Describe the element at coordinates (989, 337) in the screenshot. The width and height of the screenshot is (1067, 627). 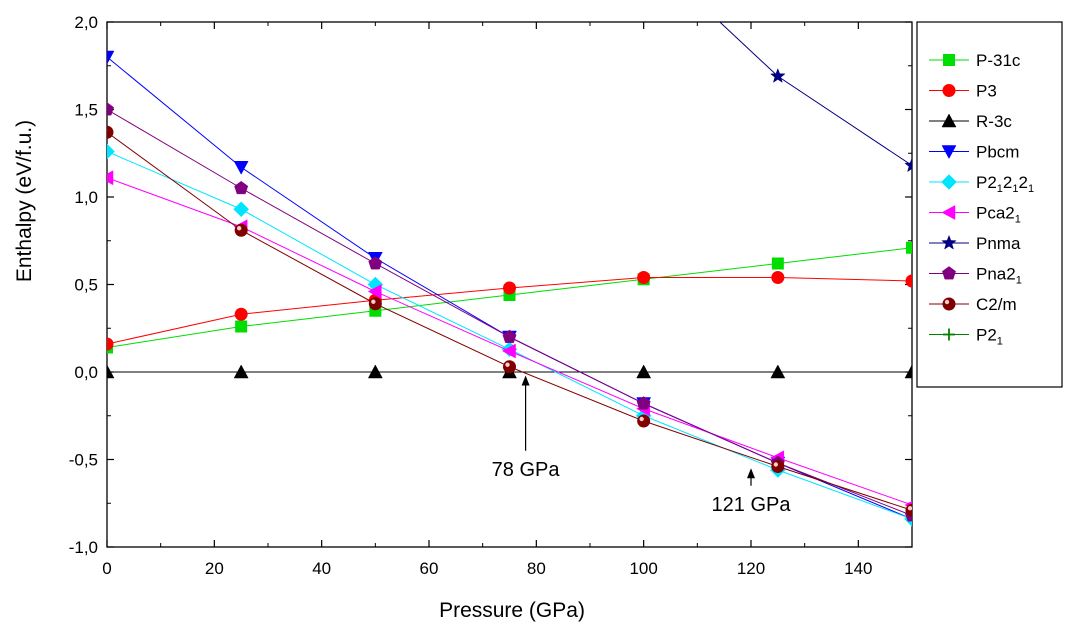
I see `legend-label: P21` at that location.